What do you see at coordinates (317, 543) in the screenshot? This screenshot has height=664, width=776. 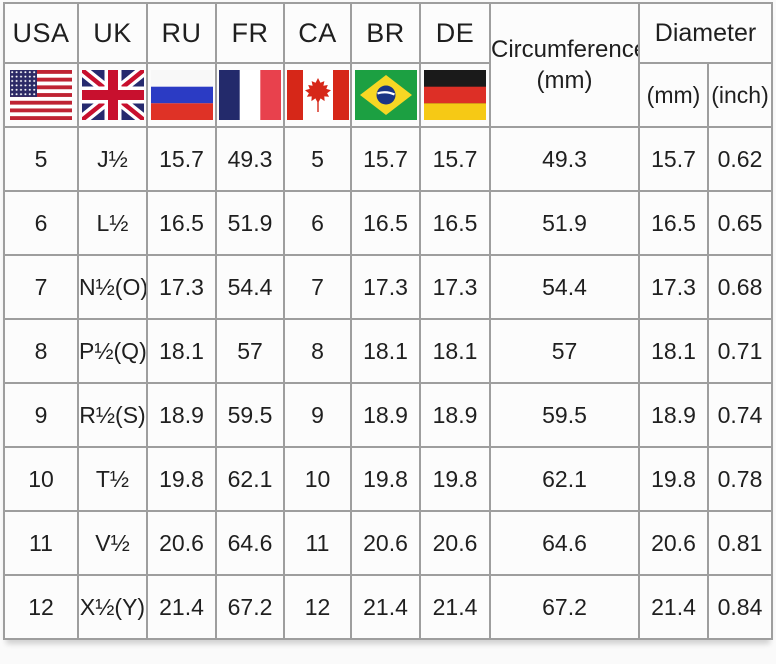 I see `cell-ca: 11` at bounding box center [317, 543].